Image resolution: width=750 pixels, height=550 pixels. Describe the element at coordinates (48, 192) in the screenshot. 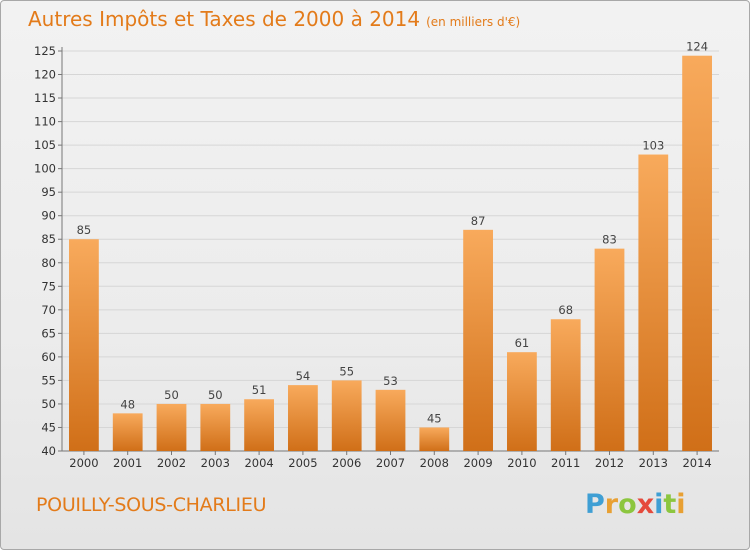

I see `y-tick-label: 95` at that location.